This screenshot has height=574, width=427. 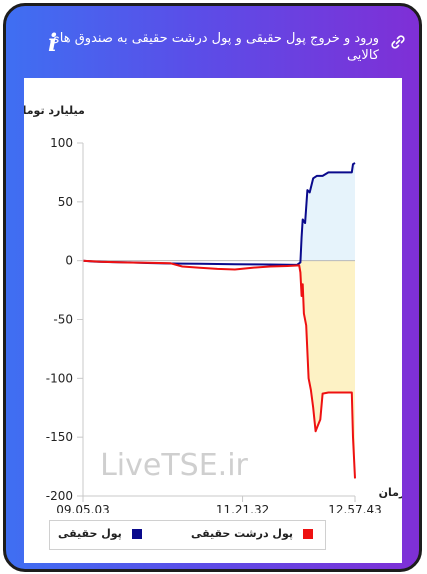 I want to click on x-axis-label: زمان, so click(x=390, y=492).